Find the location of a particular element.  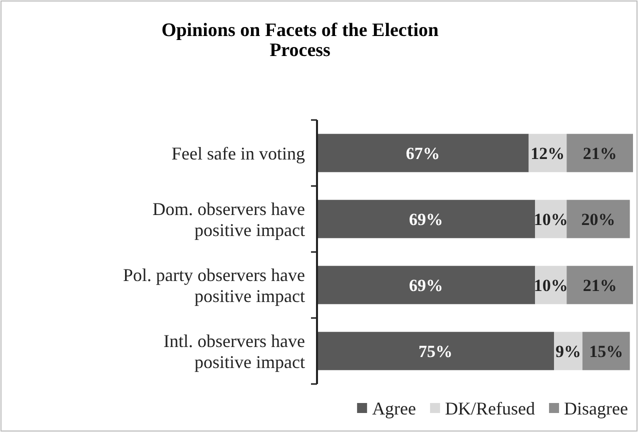

legend-label: DK/Refused is located at coordinates (490, 408).